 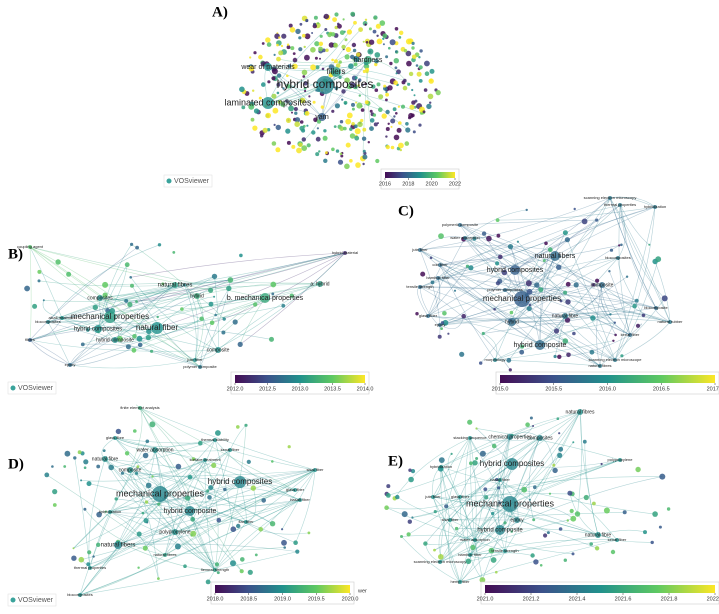 What do you see at coordinates (515, 270) in the screenshot?
I see `node-label: hybrid composites` at bounding box center [515, 270].